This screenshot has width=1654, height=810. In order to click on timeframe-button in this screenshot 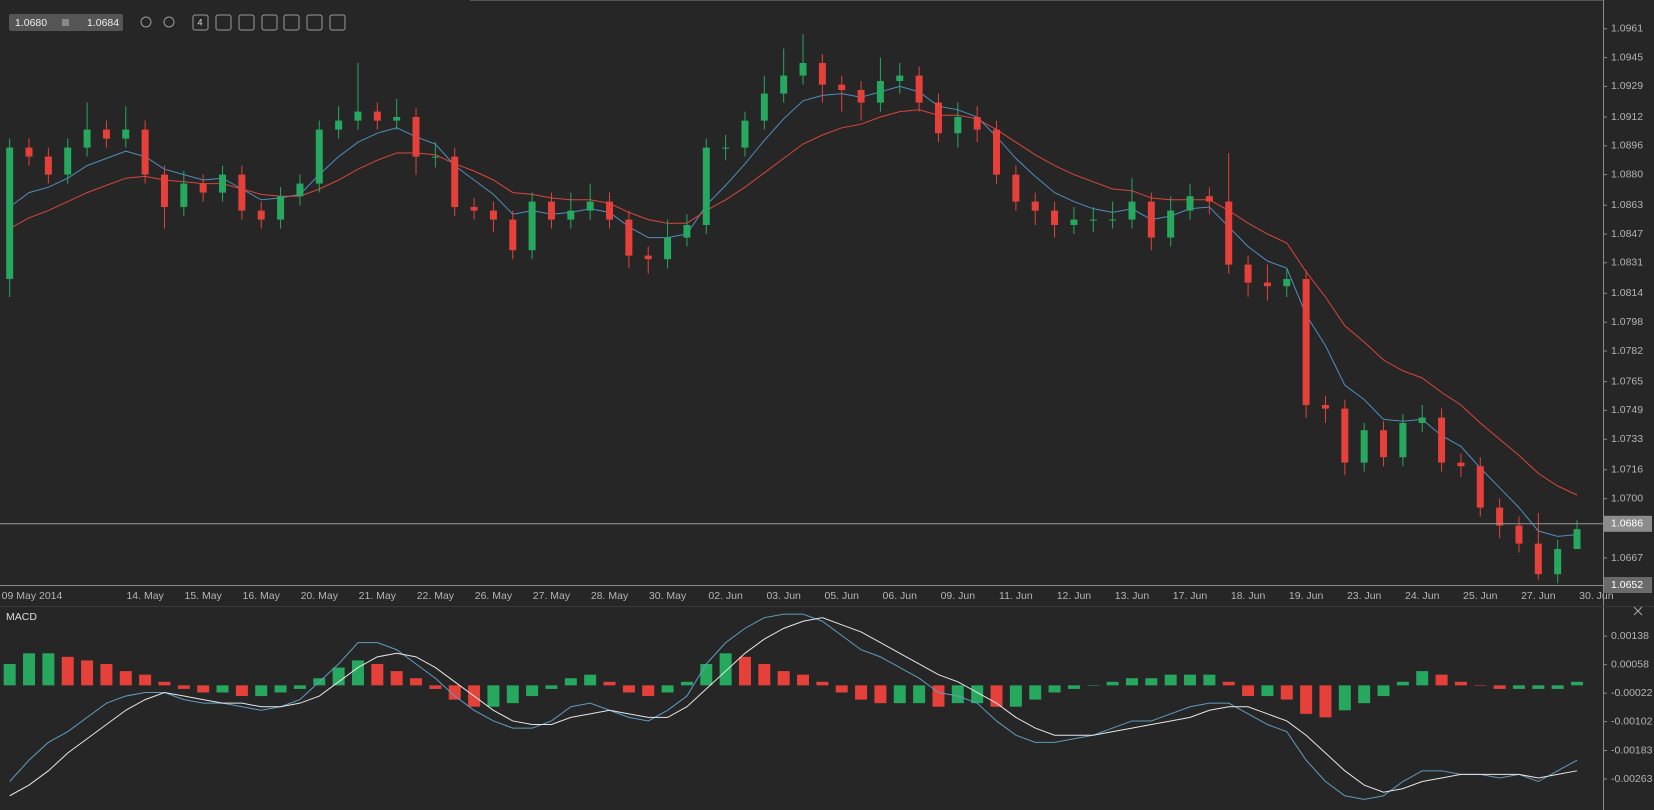, I will do `click(200, 22)`.